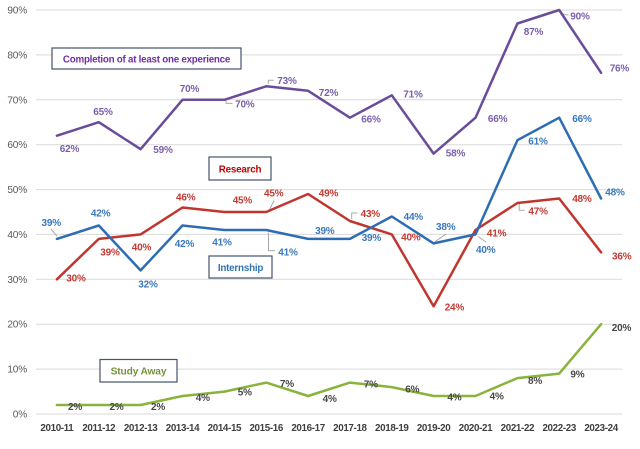 This screenshot has width=640, height=449. What do you see at coordinates (163, 150) in the screenshot?
I see `svg-text: 59%` at bounding box center [163, 150].